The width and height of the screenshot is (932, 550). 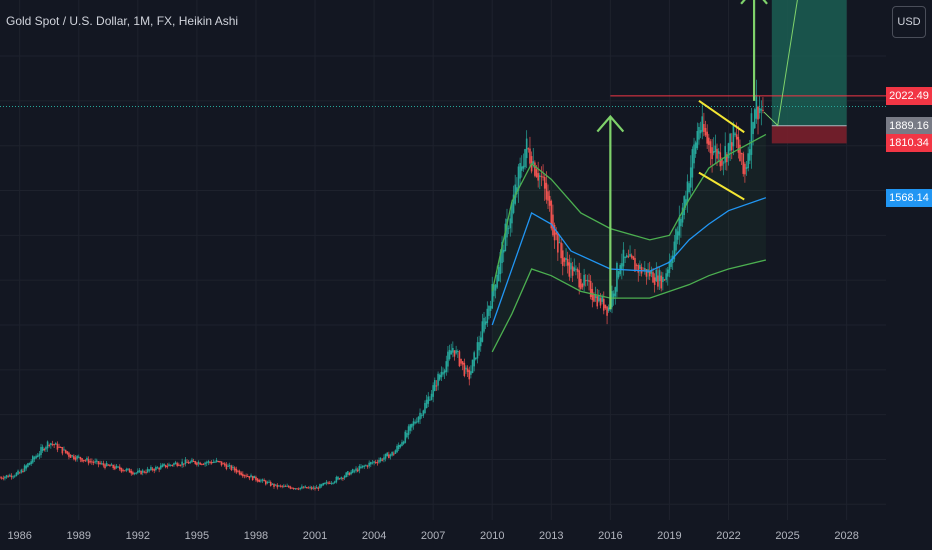 I want to click on x-tick-label: 2007, so click(x=433, y=536).